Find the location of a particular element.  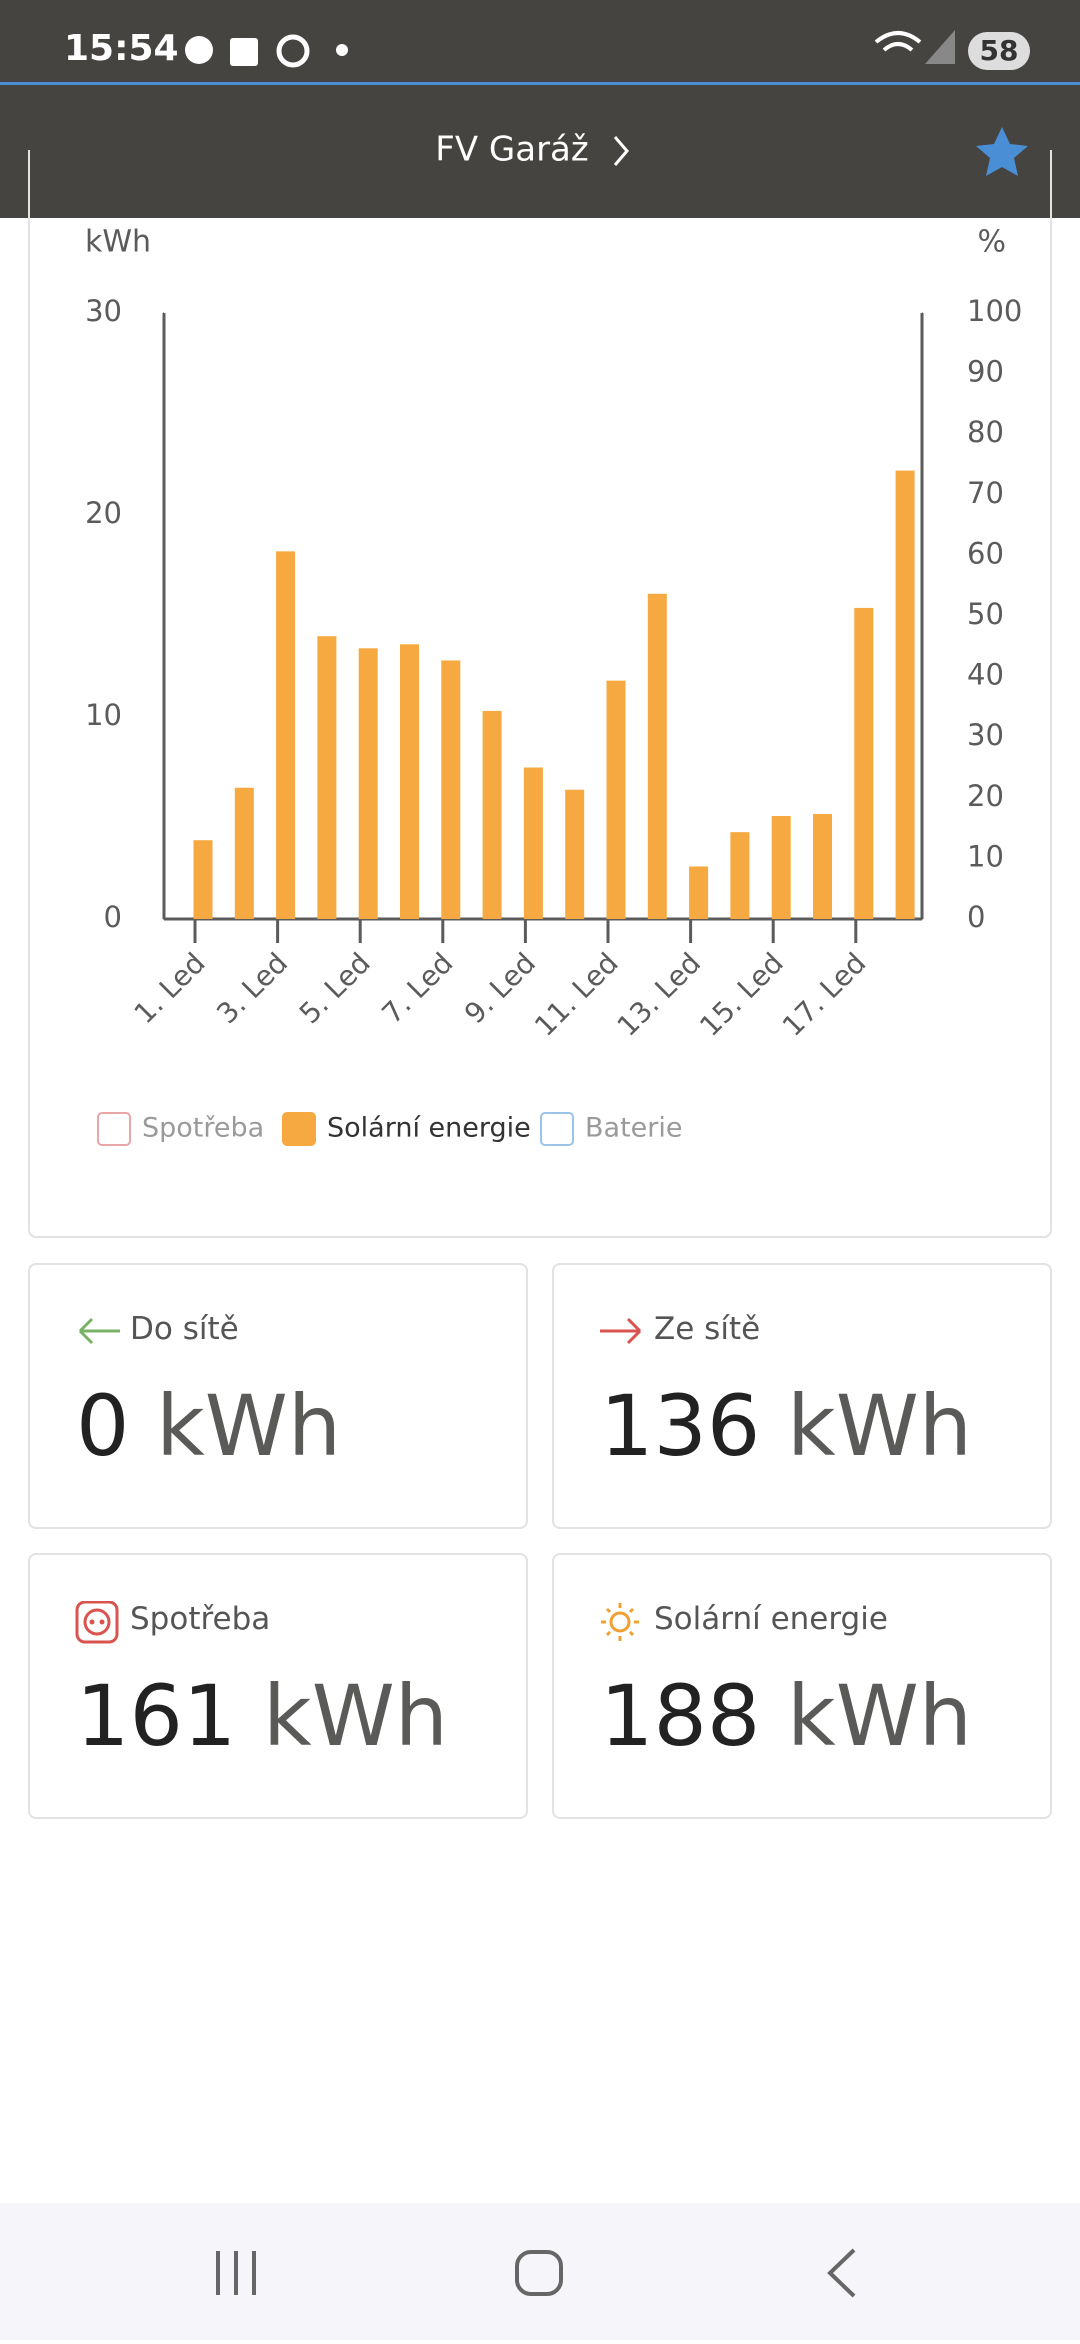

y2-tick-label: 80 is located at coordinates (985, 432).